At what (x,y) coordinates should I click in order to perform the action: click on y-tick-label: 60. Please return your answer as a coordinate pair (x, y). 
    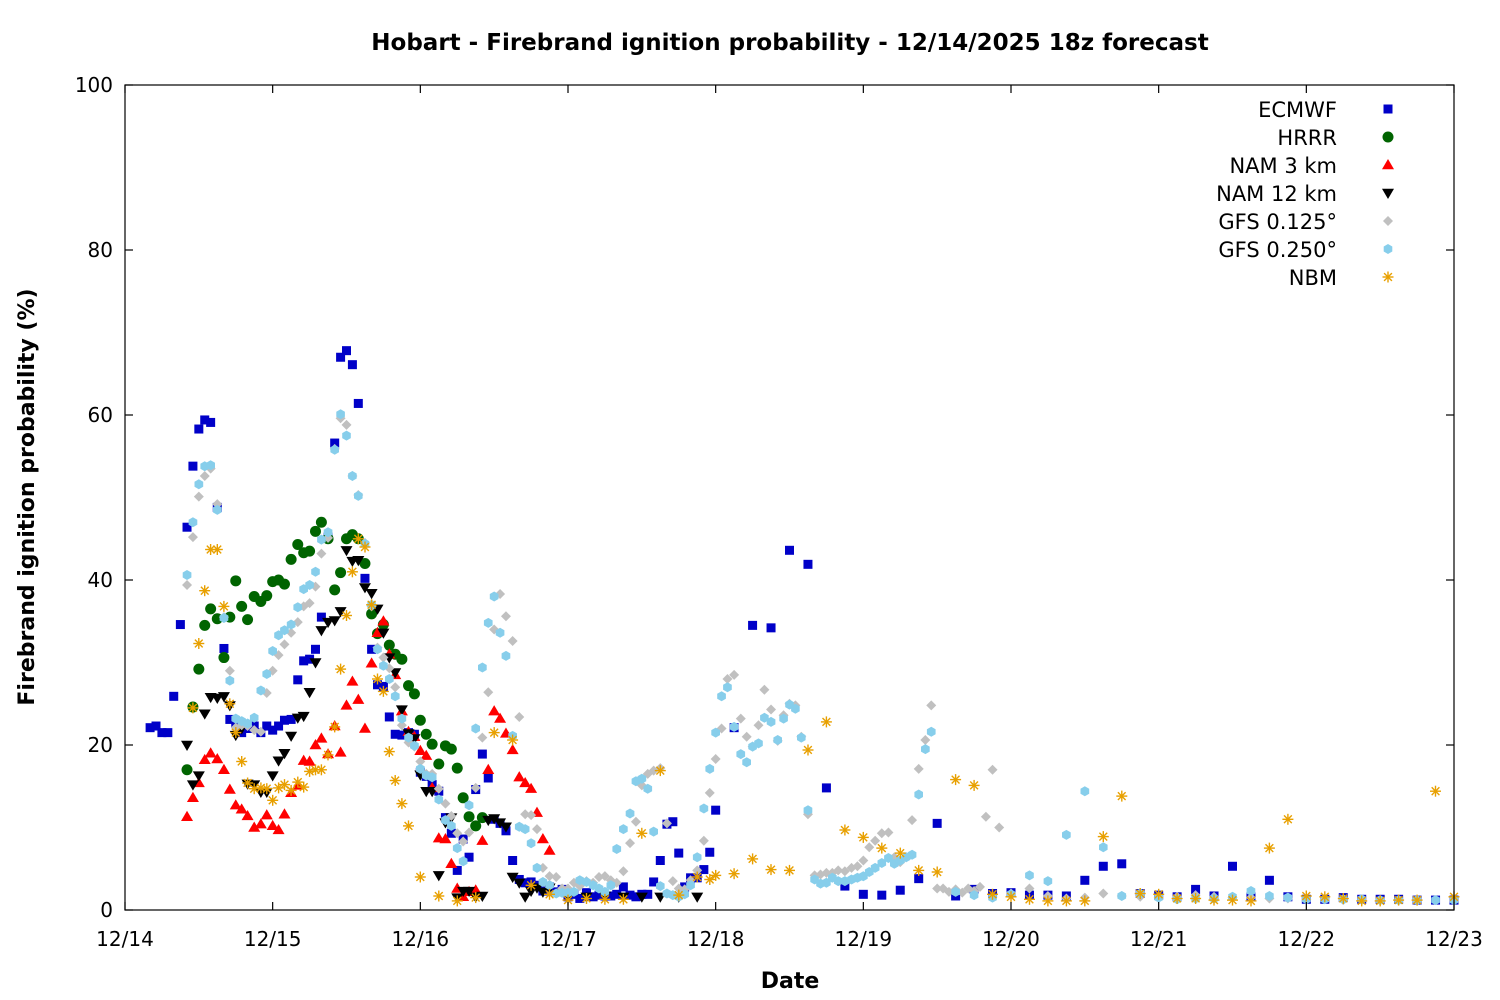
    Looking at the image, I should click on (100, 415).